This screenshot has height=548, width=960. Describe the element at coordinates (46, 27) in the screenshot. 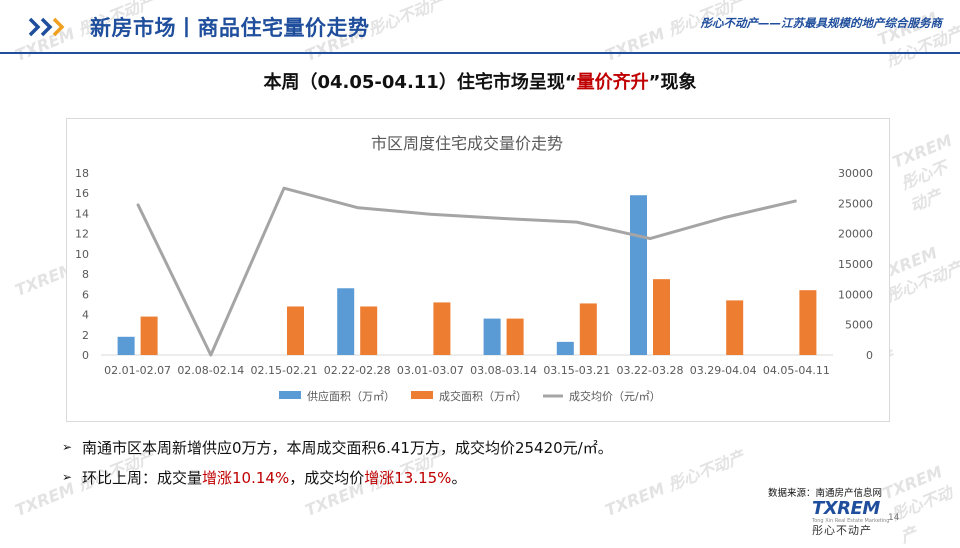

I see `chevrons-icon` at that location.